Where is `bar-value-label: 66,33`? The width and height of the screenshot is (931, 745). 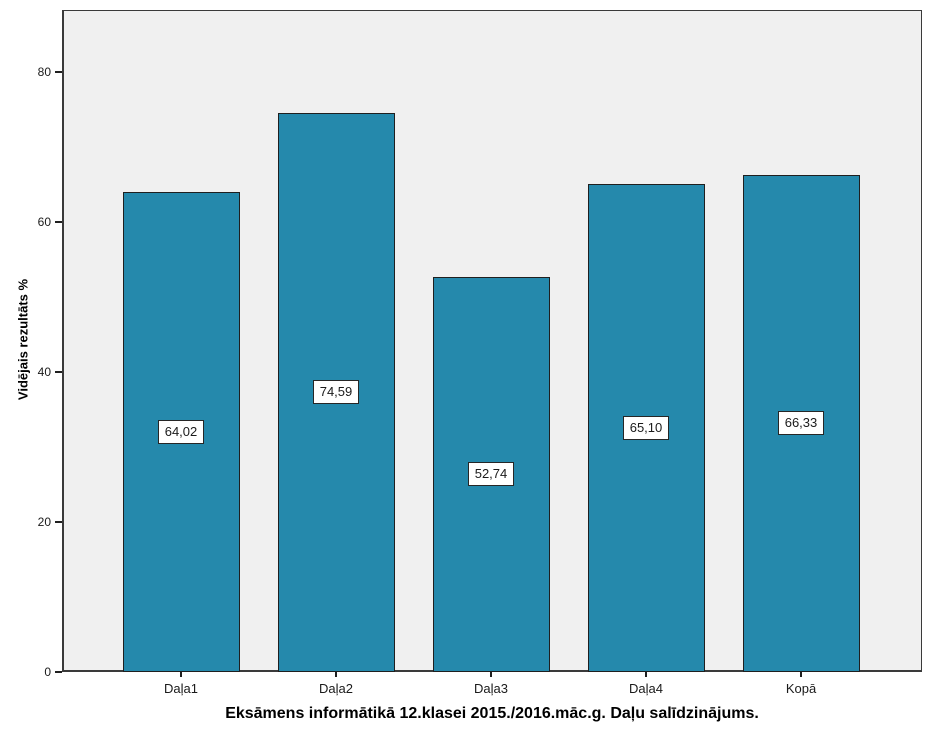
bar-value-label: 66,33 is located at coordinates (801, 423).